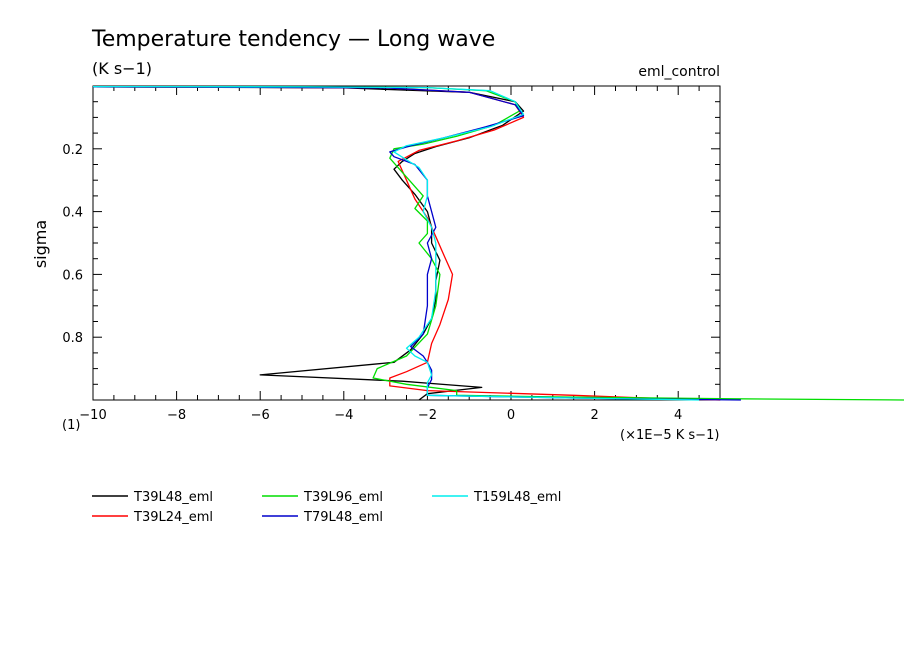 The width and height of the screenshot is (904, 654). What do you see at coordinates (72, 275) in the screenshot?
I see `y-tick-label: 0.6` at bounding box center [72, 275].